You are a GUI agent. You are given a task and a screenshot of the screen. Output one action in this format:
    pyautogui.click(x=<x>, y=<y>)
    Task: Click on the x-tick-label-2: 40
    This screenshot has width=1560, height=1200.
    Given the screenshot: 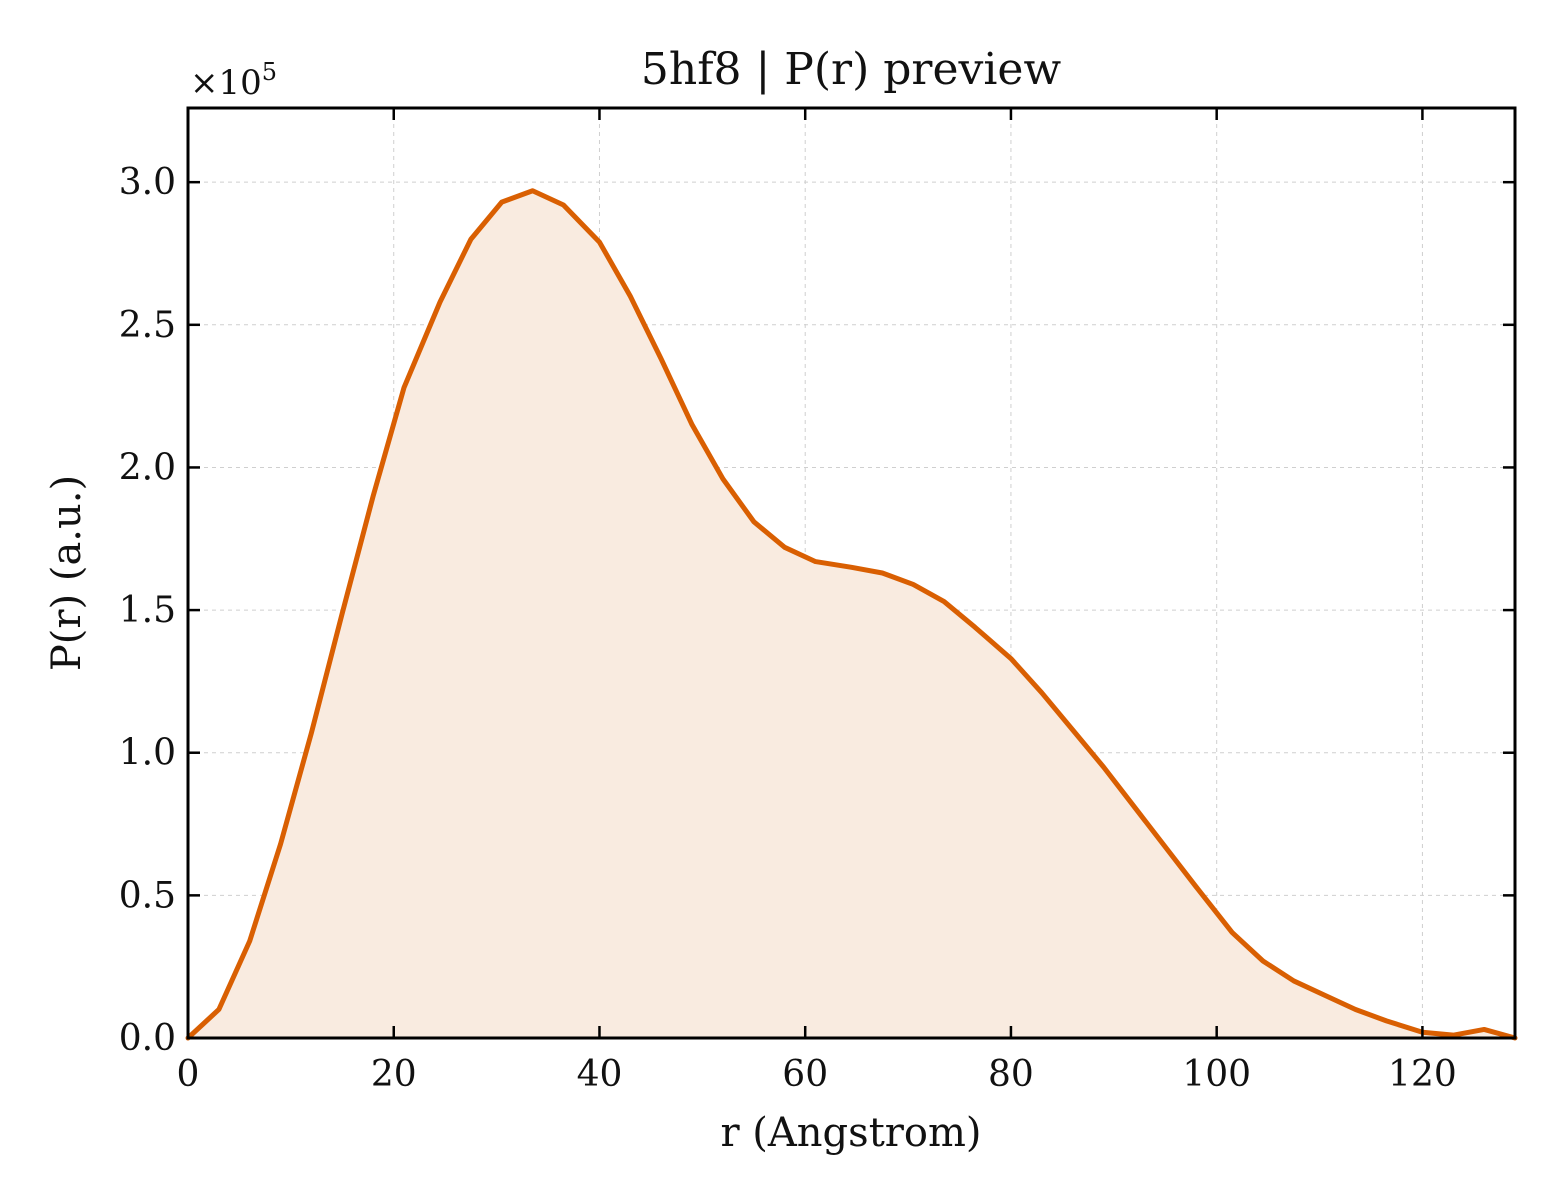 What is the action you would take?
    pyautogui.click(x=600, y=1074)
    